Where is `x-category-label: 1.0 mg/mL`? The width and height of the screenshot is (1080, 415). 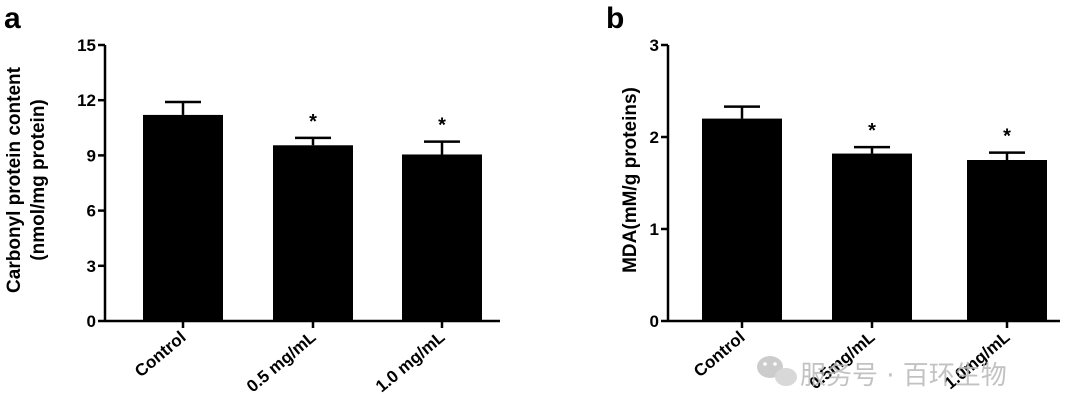
x-category-label: 1.0 mg/mL is located at coordinates (410, 362).